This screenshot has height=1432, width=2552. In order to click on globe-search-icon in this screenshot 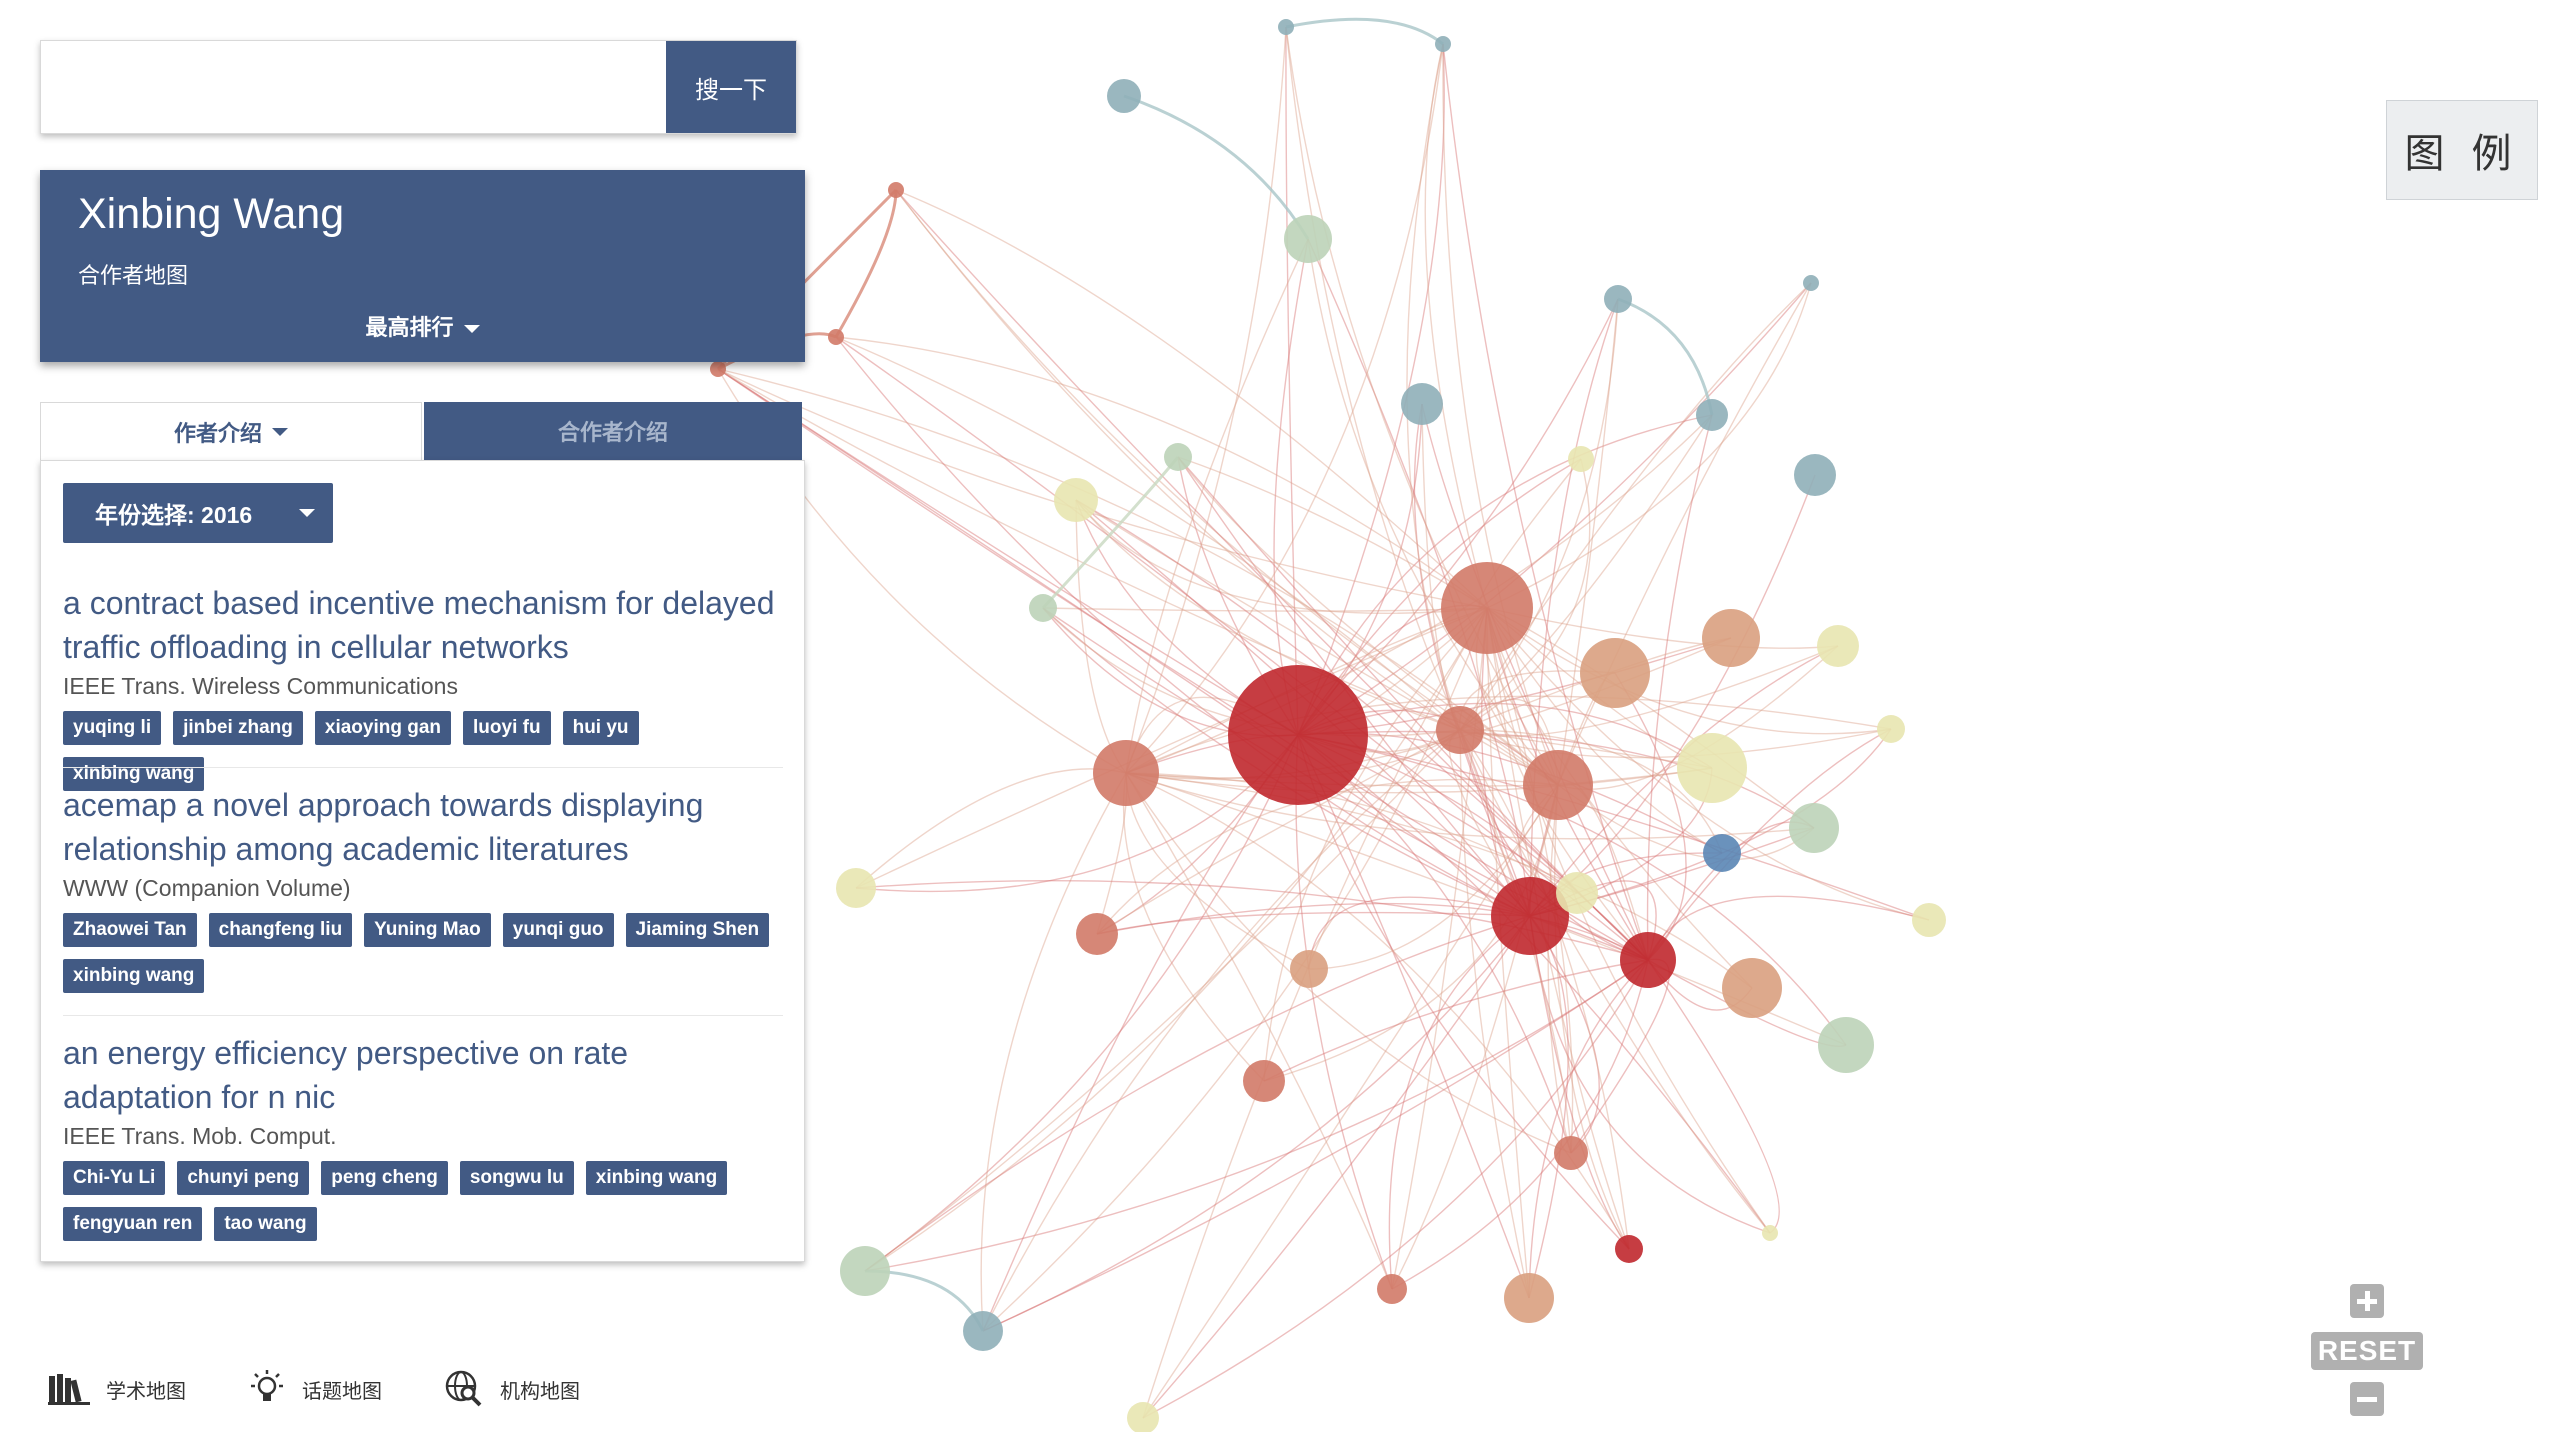, I will do `click(463, 1388)`.